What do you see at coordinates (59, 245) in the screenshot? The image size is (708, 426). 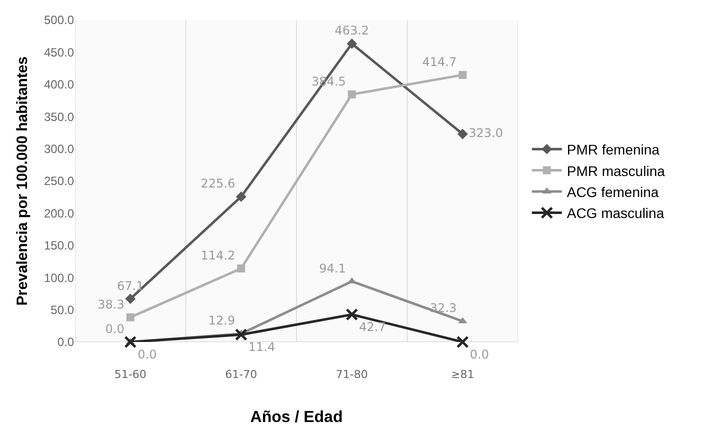 I see `y-tick-label: 150.0` at bounding box center [59, 245].